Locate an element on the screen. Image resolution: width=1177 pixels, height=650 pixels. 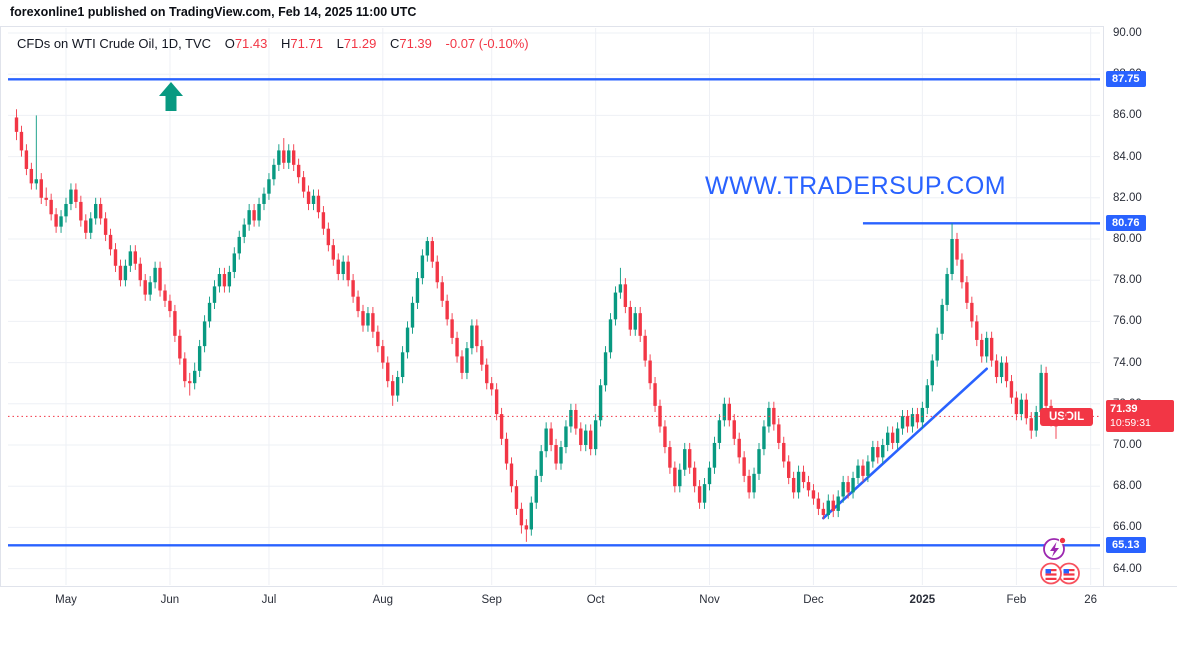
time-axis-label: 26 is located at coordinates (1091, 600).